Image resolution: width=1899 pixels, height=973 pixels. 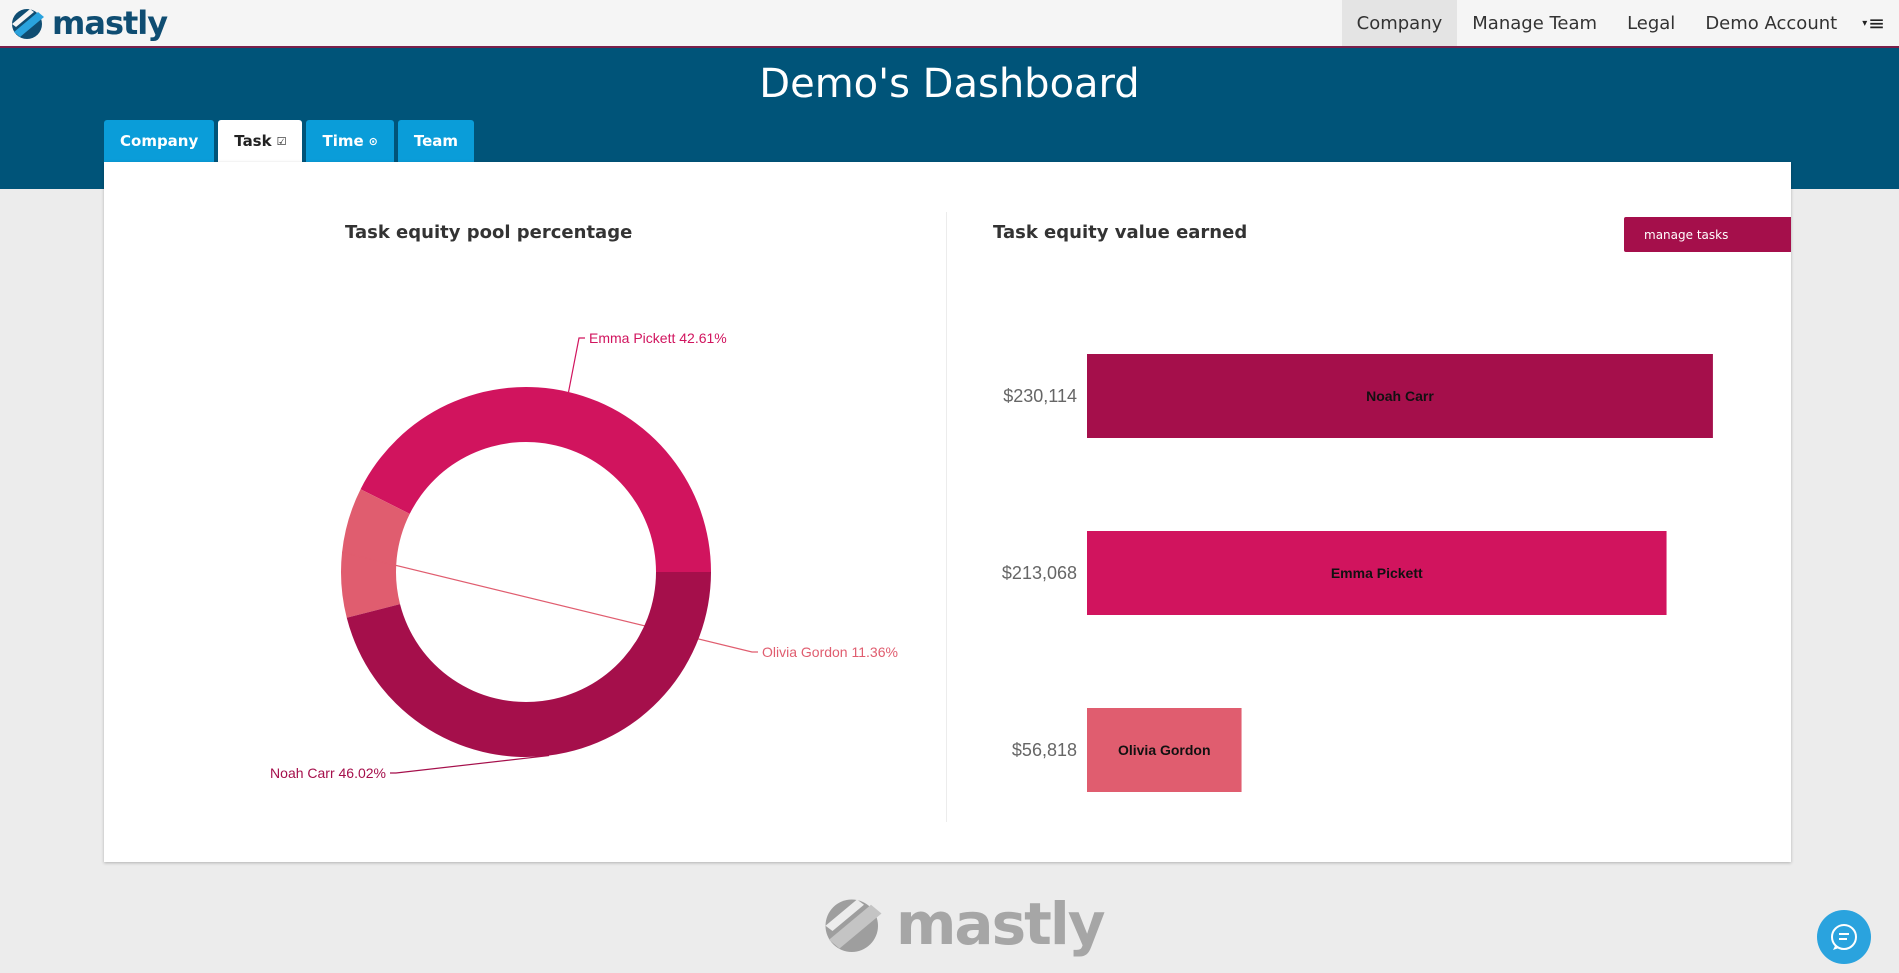 I want to click on bar-category-label: $213,068, so click(x=1039, y=573).